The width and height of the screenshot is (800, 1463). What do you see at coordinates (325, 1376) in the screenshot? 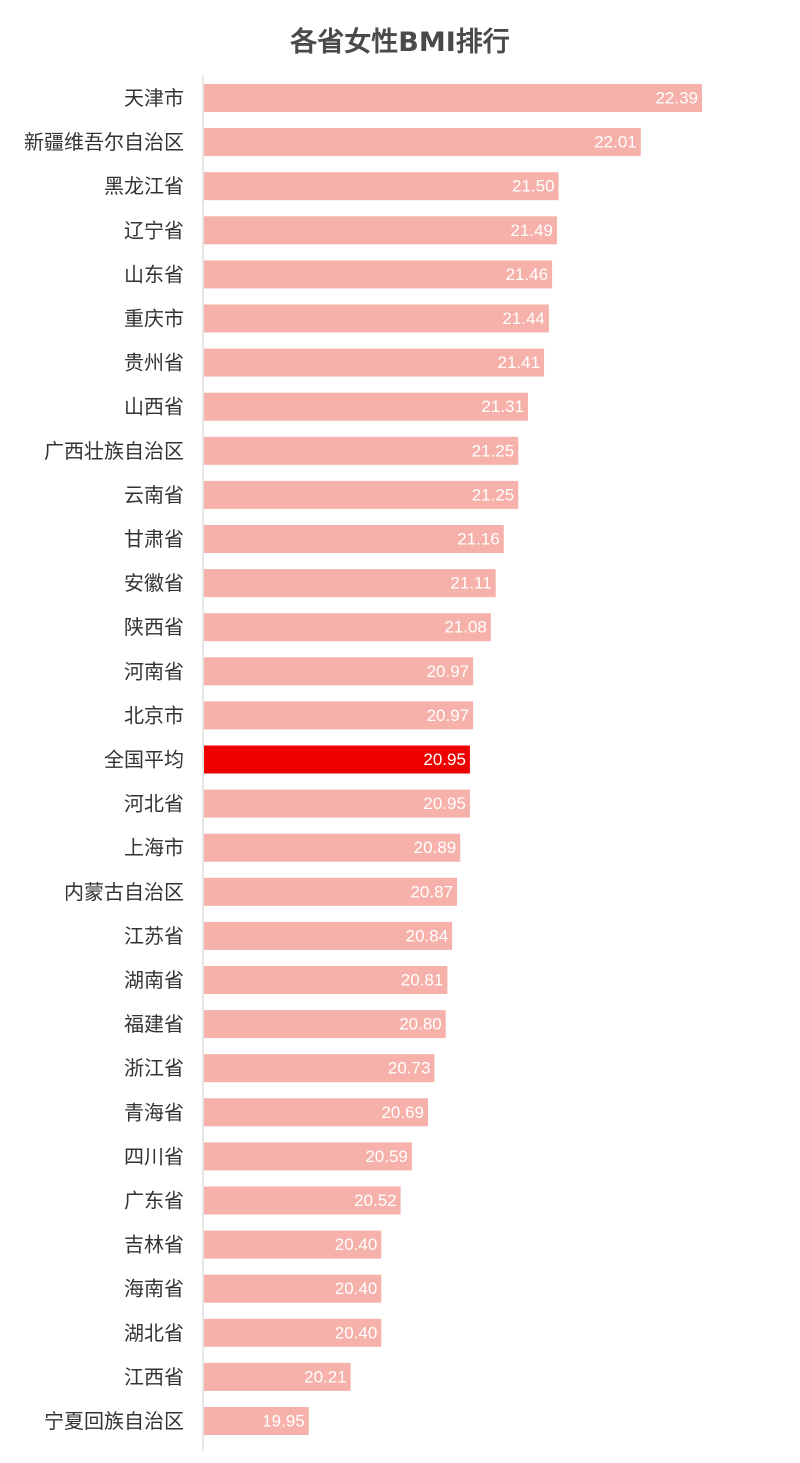
I see `data-label: 20.21` at bounding box center [325, 1376].